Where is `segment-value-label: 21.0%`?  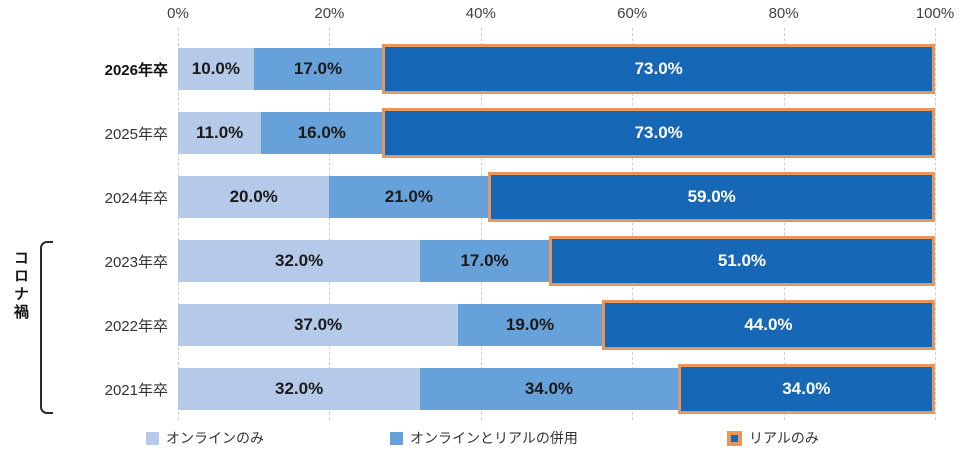
segment-value-label: 21.0% is located at coordinates (408, 196).